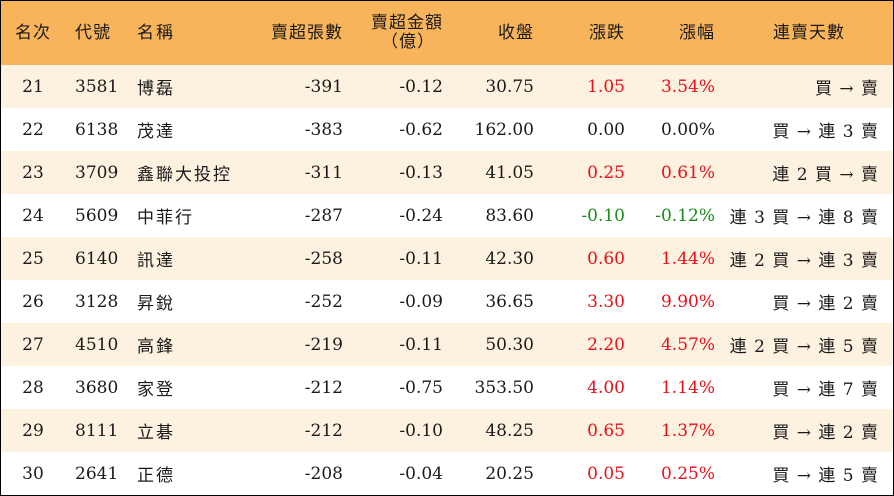 The height and width of the screenshot is (496, 894). What do you see at coordinates (97, 473) in the screenshot?
I see `stock-code-cell: 2641` at bounding box center [97, 473].